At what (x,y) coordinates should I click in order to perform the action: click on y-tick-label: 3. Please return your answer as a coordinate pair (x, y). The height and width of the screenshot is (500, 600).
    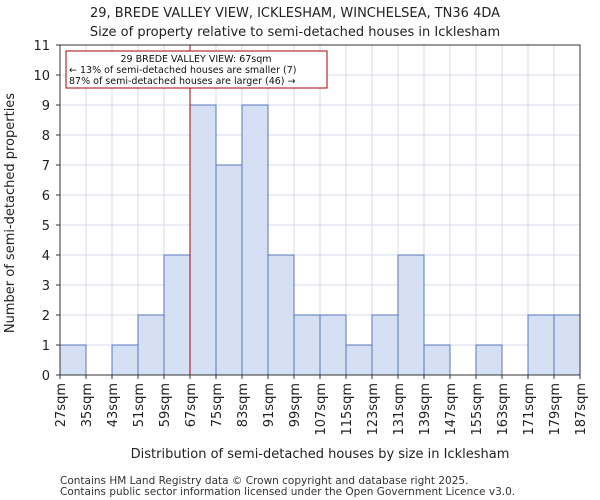
    Looking at the image, I should click on (46, 286).